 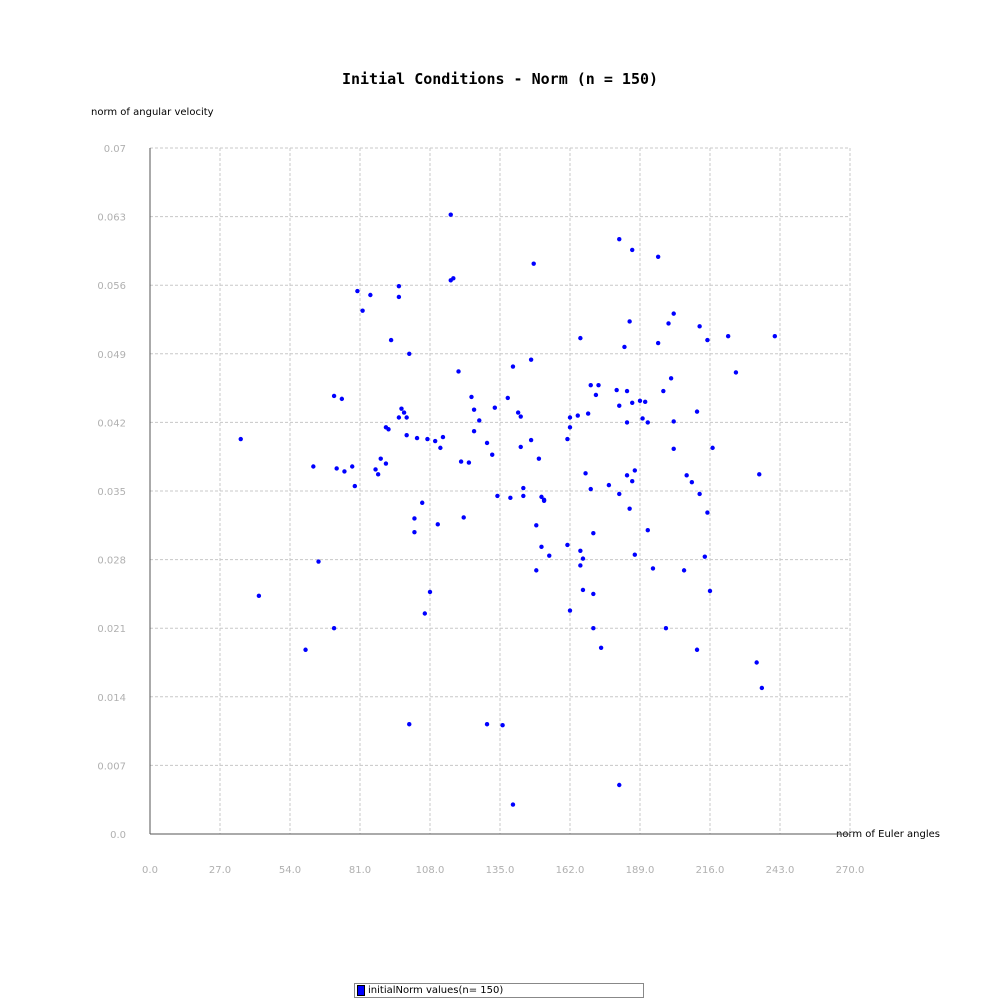 I want to click on x-tick-label: 0.0, so click(x=150, y=870).